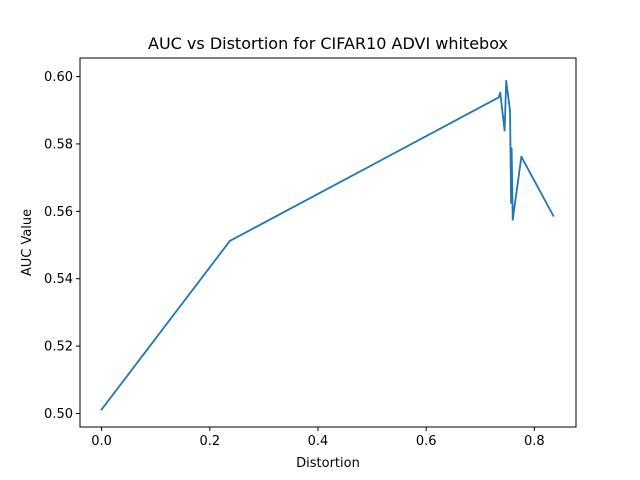 The image size is (640, 480). I want to click on x-axis-ticks: 0.0 0.2 0.4 0.6 0.8, so click(318, 438).